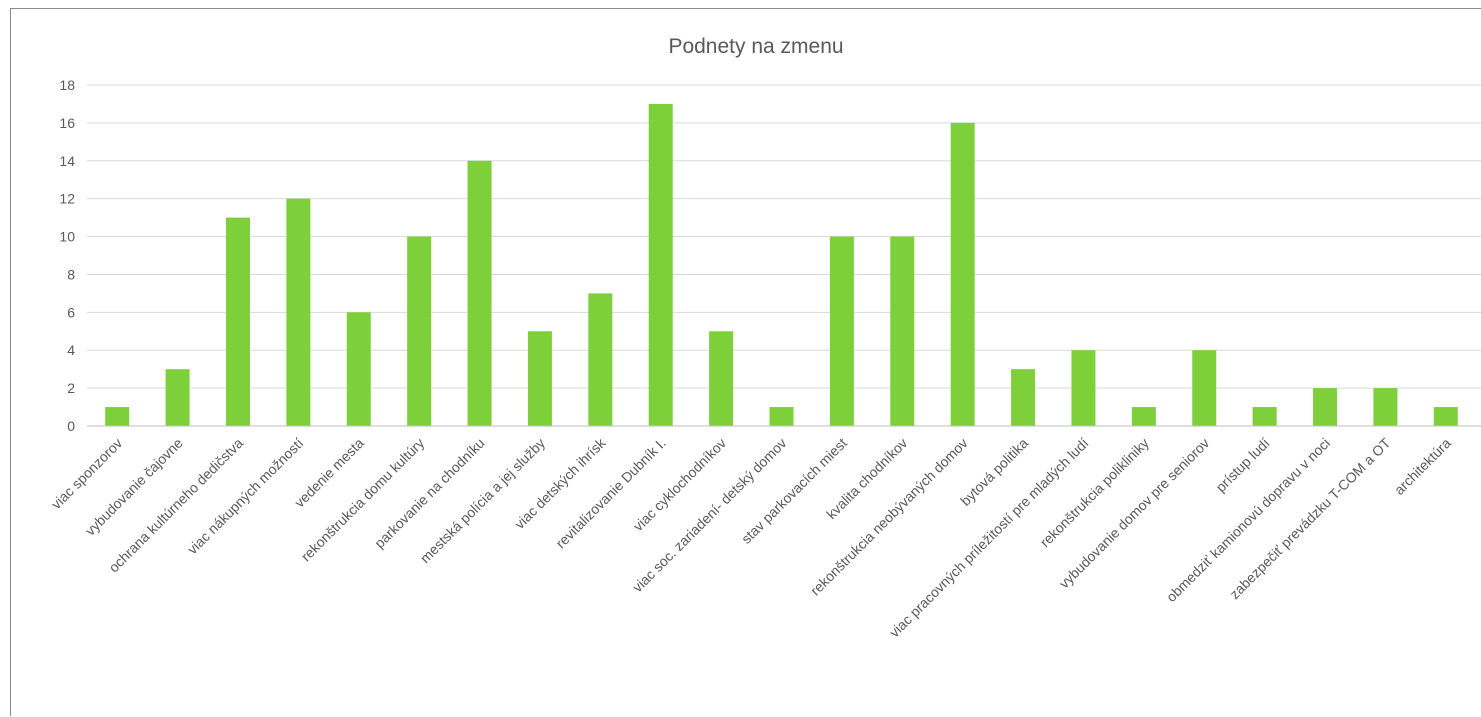 The width and height of the screenshot is (1481, 717). I want to click on y-tick-label: 14, so click(67, 161).